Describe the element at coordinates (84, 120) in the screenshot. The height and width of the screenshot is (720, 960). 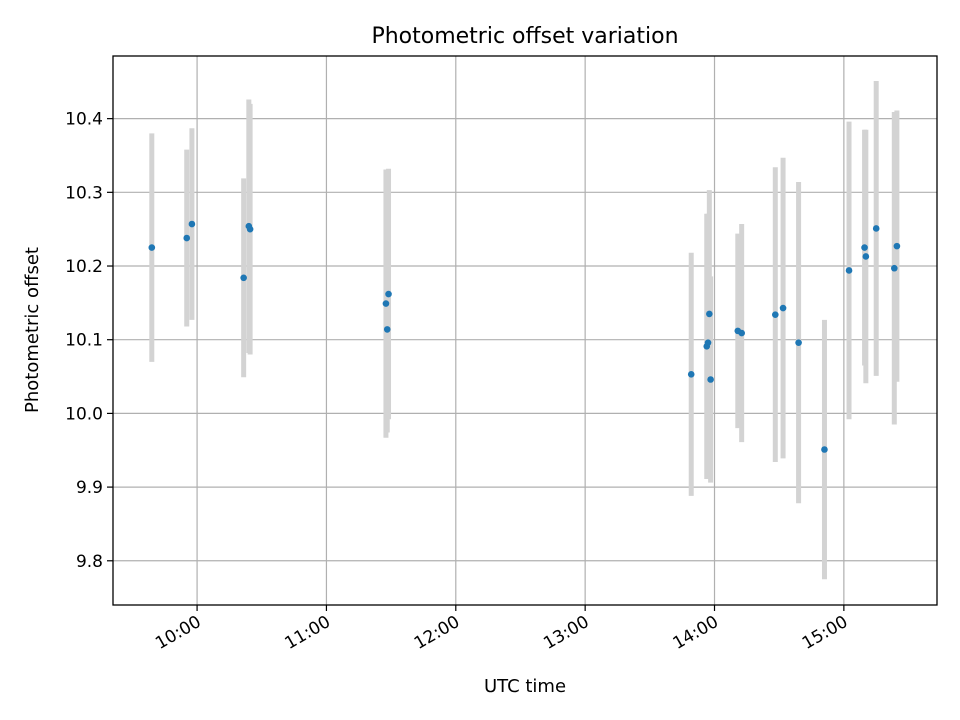
I see `y-tick-label: 10.4` at that location.